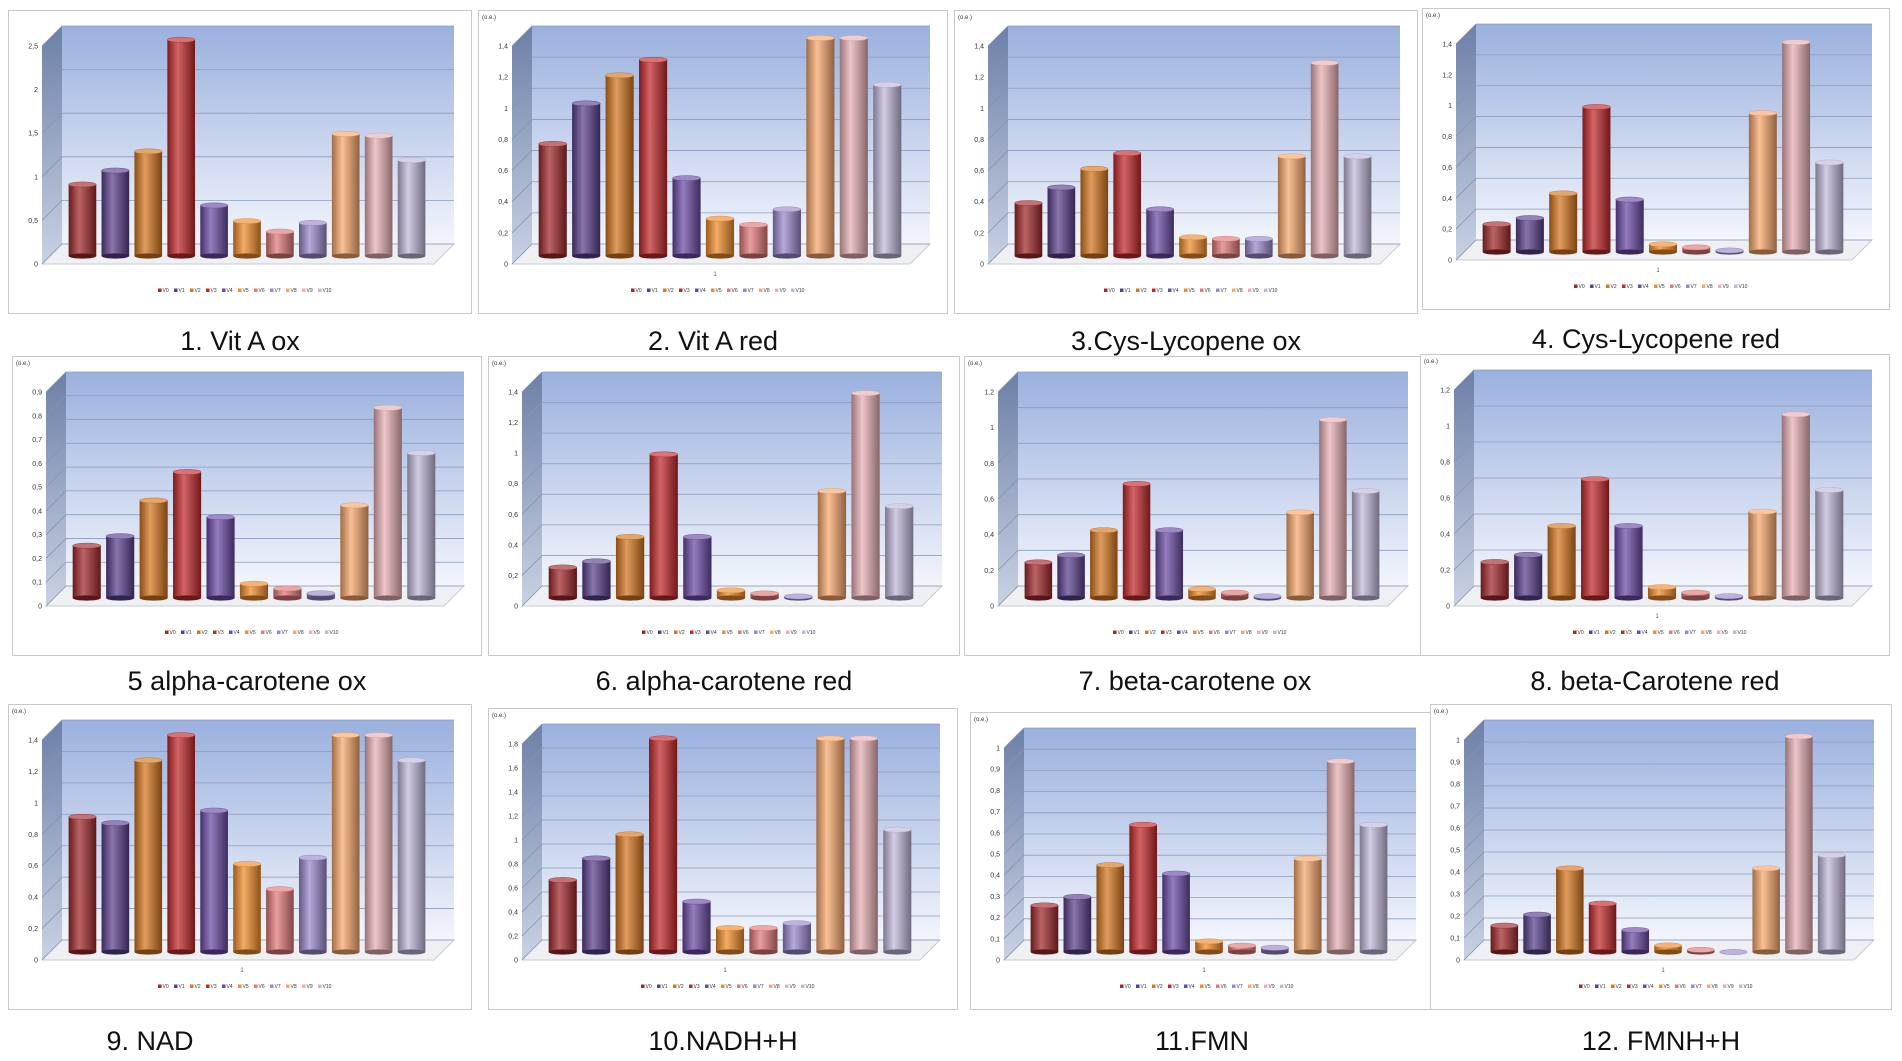 The height and width of the screenshot is (1061, 1902). Describe the element at coordinates (182, 987) in the screenshot. I see `legend-label: V1` at that location.